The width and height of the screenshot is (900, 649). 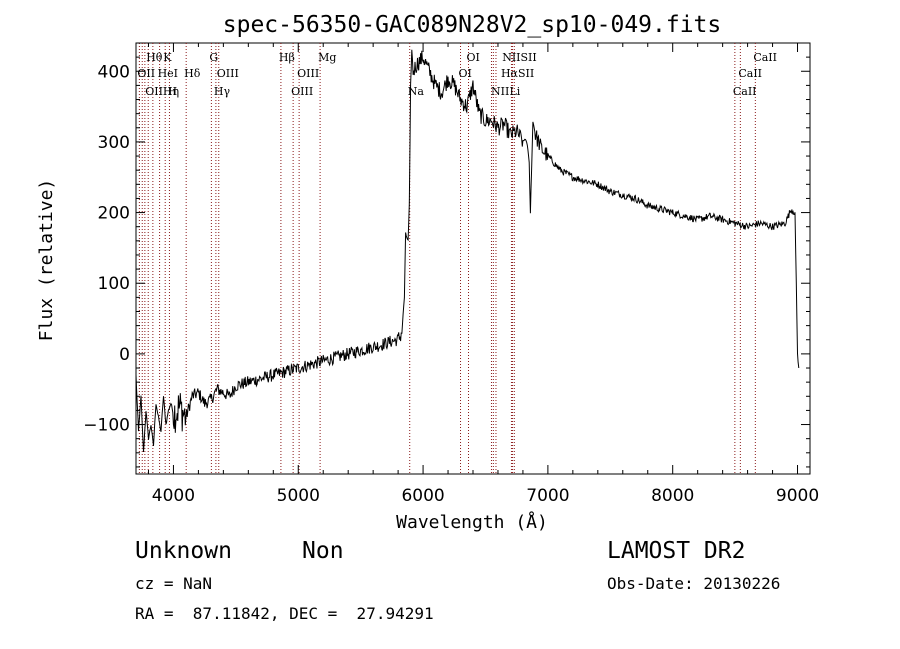 I want to click on line-label: OII, so click(x=146, y=73).